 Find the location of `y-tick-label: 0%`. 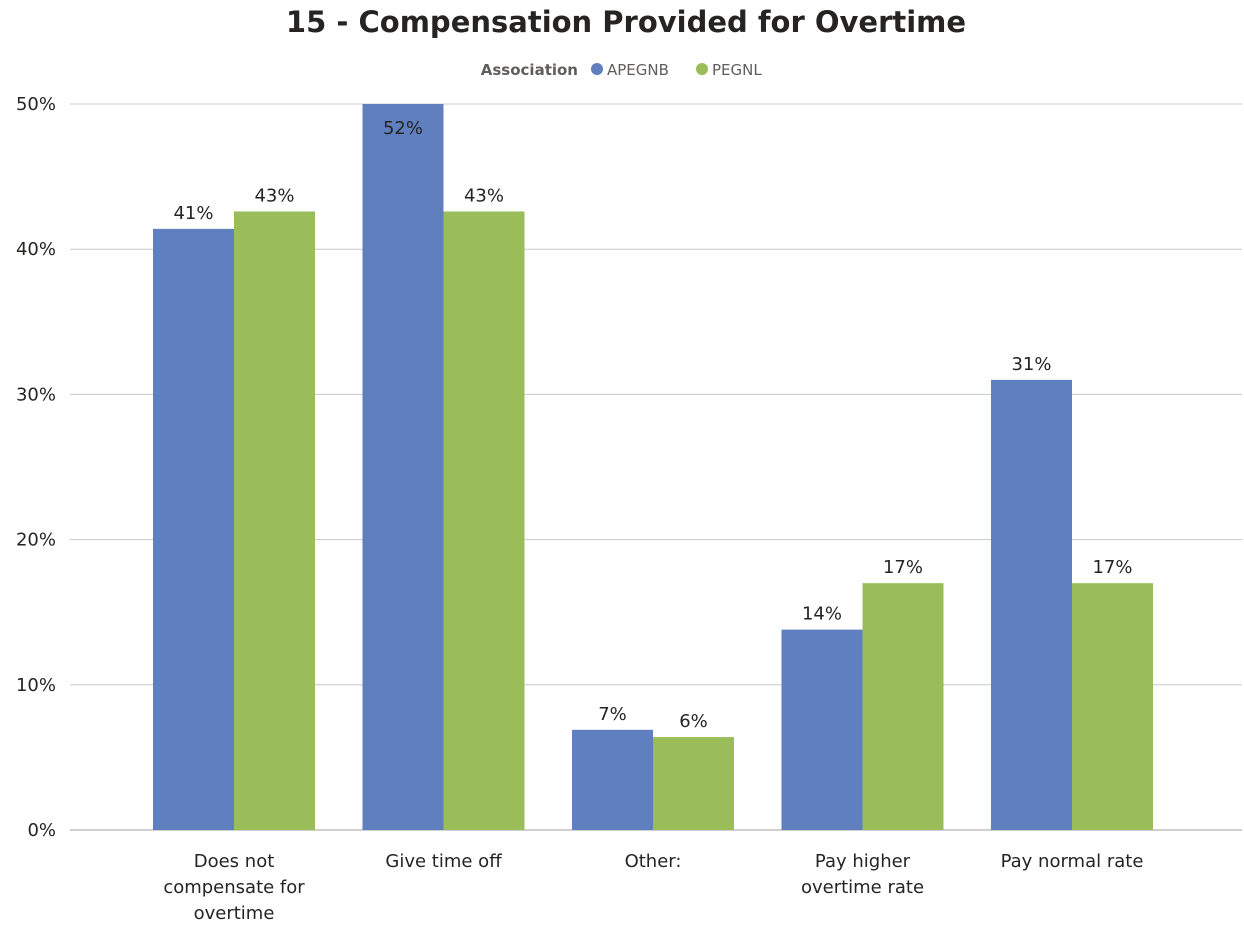

y-tick-label: 0% is located at coordinates (41, 830).